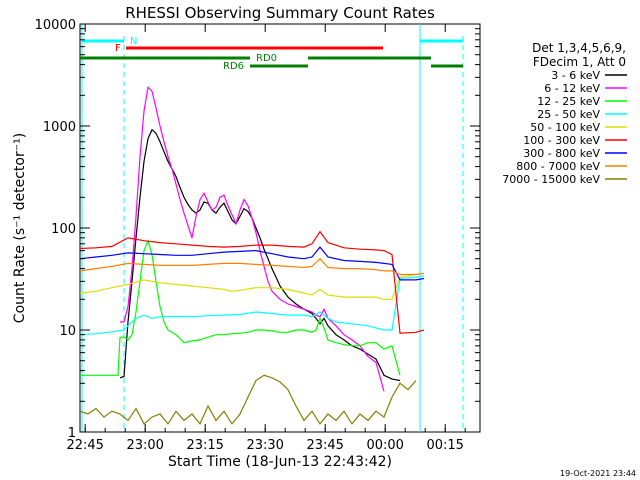  I want to click on flag-label-night: N, so click(133, 41).